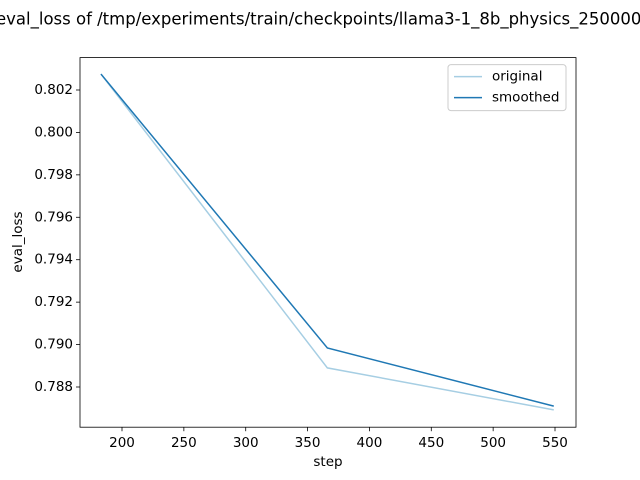  What do you see at coordinates (122, 443) in the screenshot?
I see `x-tick-label: 200` at bounding box center [122, 443].